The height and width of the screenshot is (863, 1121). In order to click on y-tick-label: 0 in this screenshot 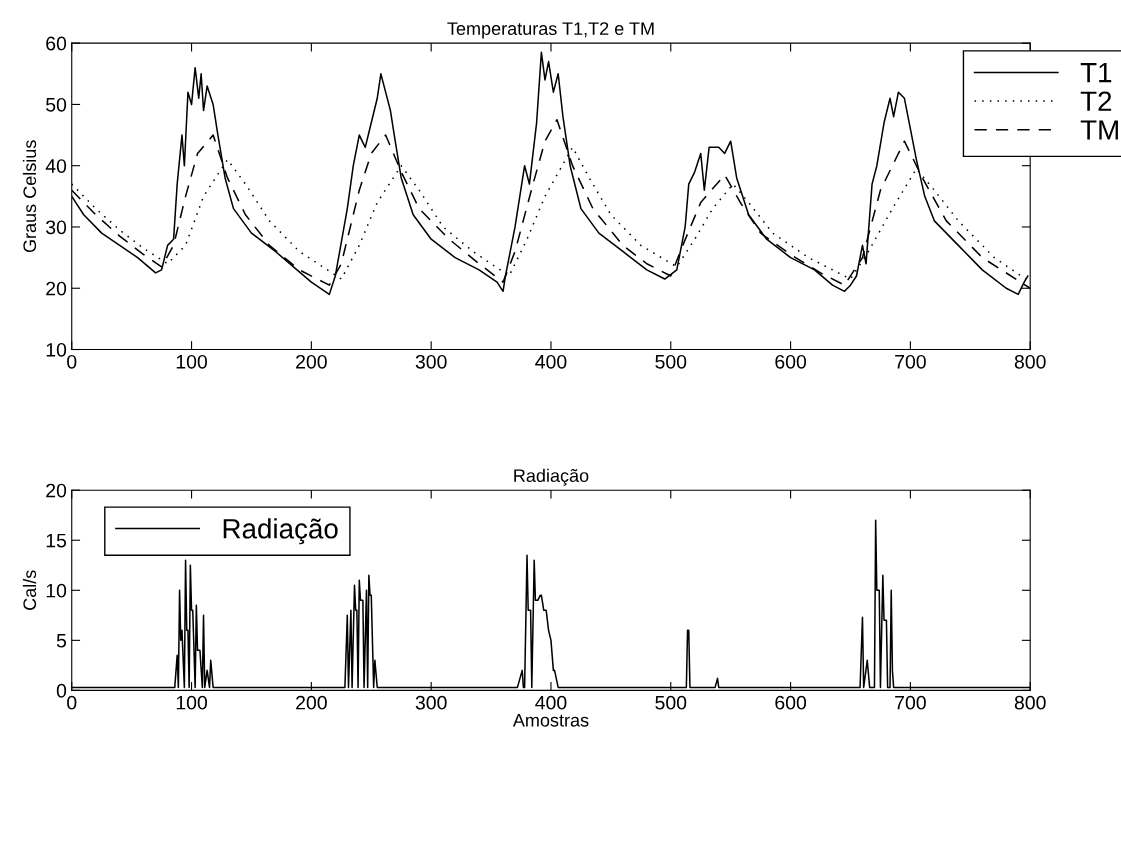, I will do `click(61, 690)`.